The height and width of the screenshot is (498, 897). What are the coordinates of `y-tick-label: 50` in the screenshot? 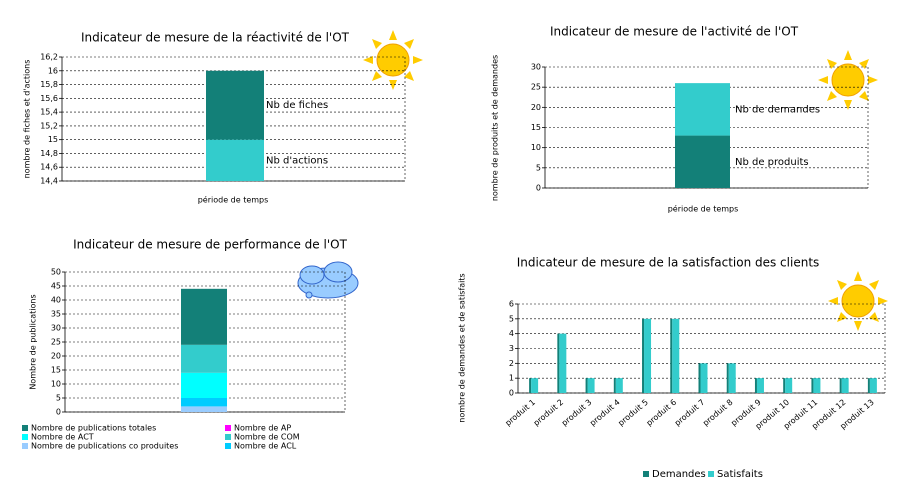 It's located at (56, 272).